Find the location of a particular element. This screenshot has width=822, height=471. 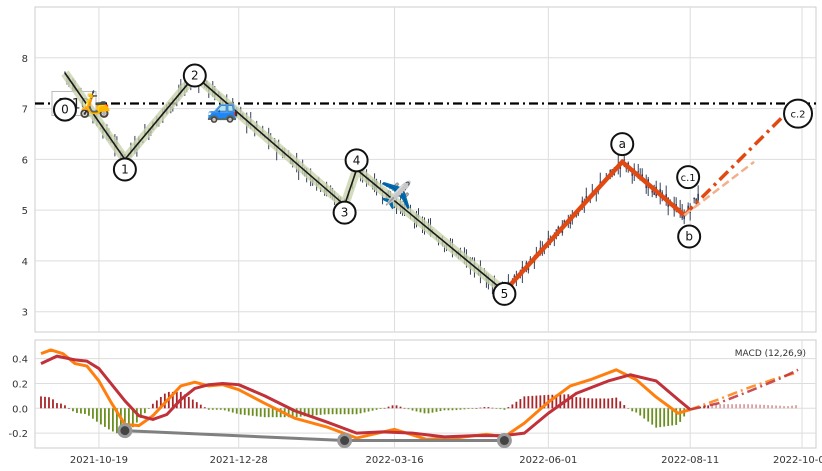

wave-label-text: c.2 is located at coordinates (798, 115).